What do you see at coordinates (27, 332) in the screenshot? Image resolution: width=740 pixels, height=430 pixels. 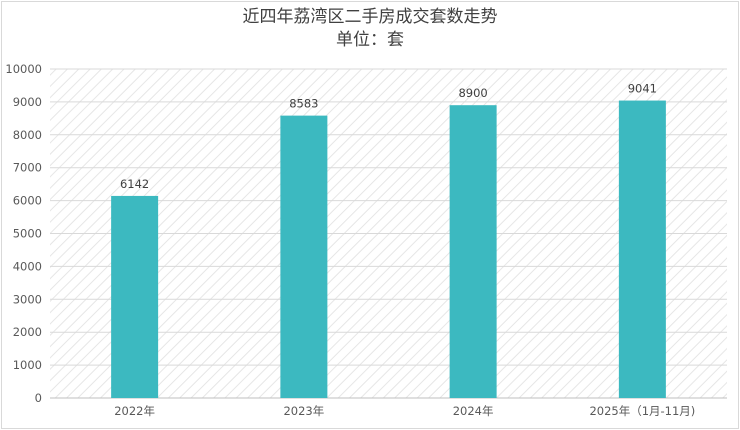 I see `y-tick-label: 2000` at bounding box center [27, 332].